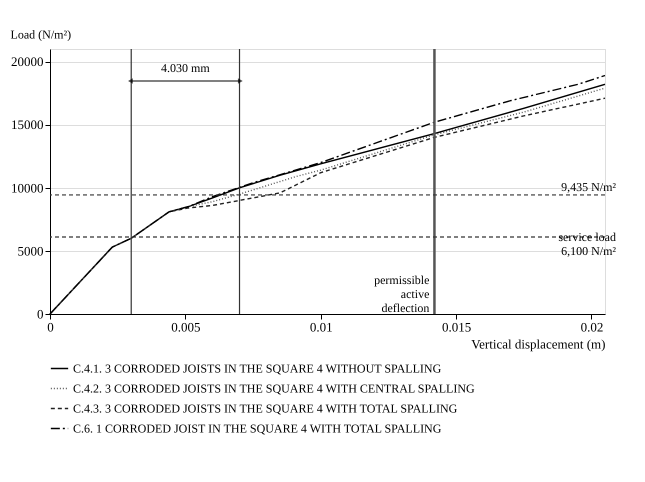 The height and width of the screenshot is (482, 645). Describe the element at coordinates (185, 327) in the screenshot. I see `x-tick-label: 0.005` at that location.